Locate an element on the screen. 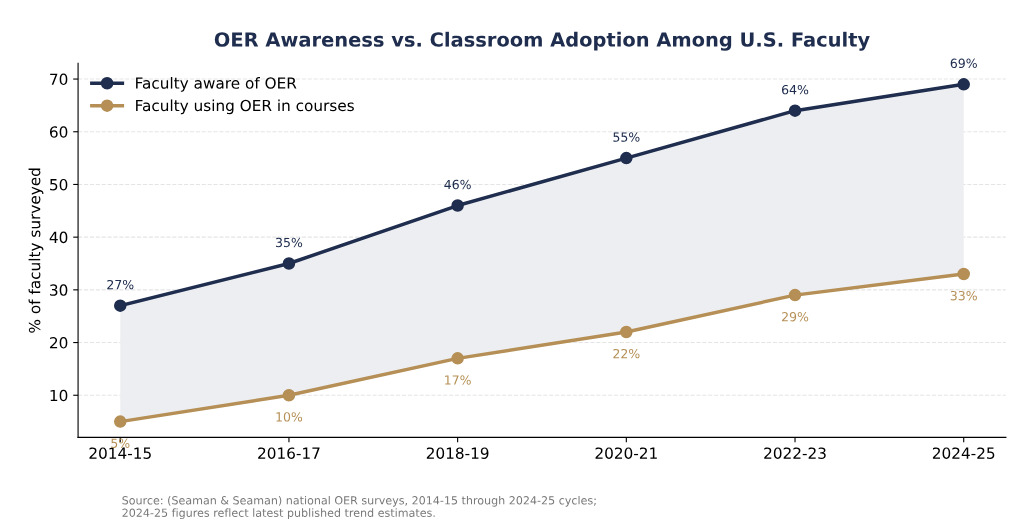 The width and height of the screenshot is (1014, 527). data-label: 10% is located at coordinates (289, 417).